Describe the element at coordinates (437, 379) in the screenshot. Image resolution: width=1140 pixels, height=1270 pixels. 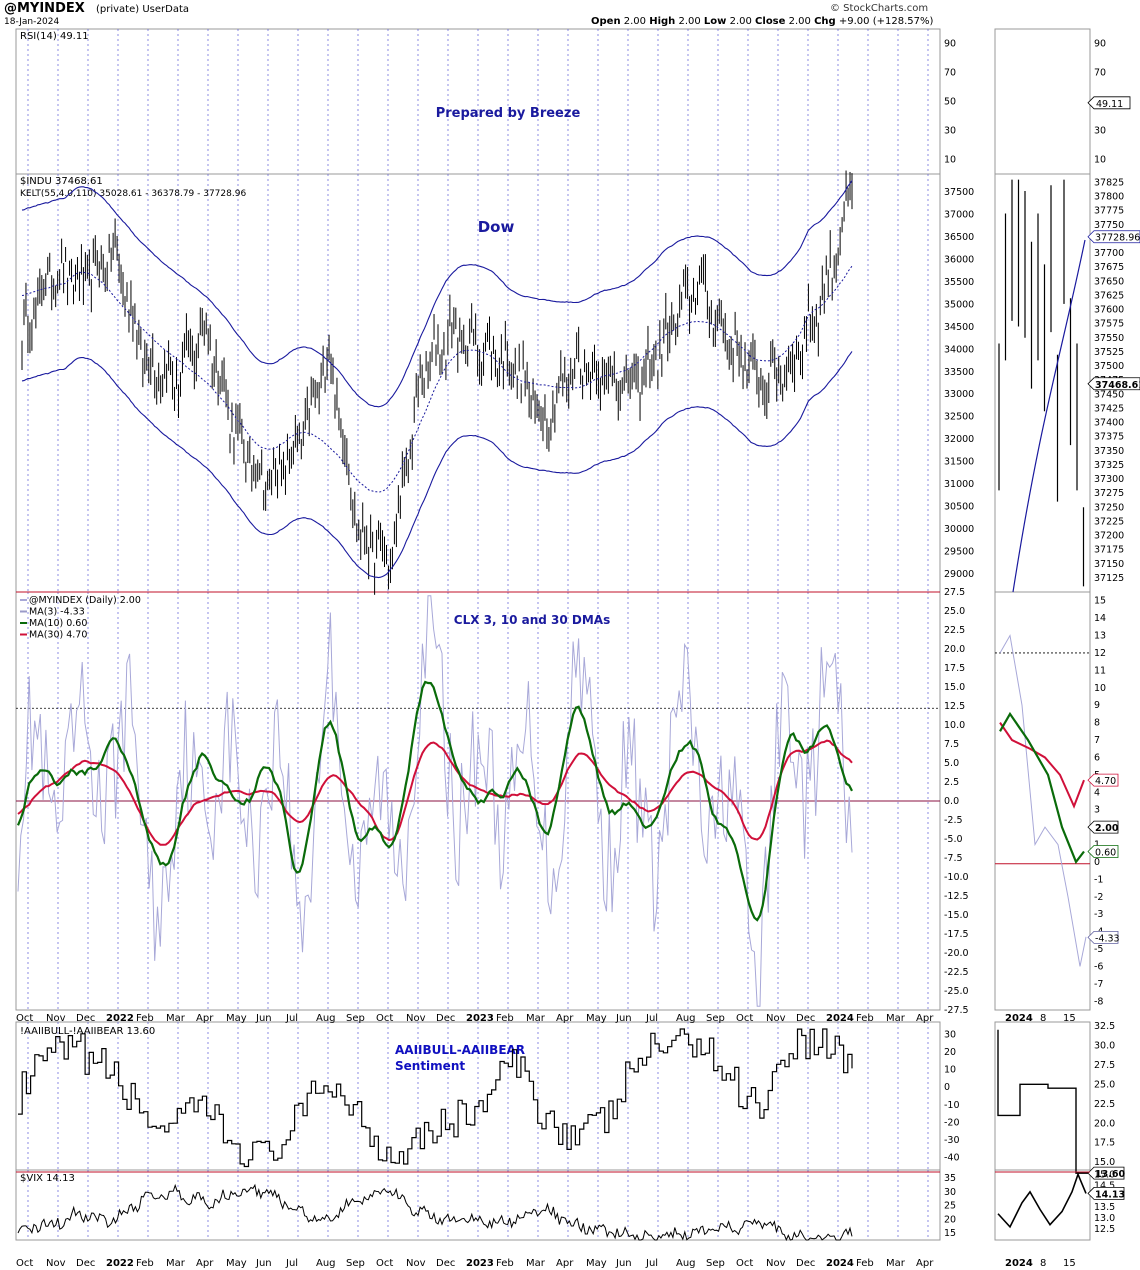
I see `keltner-middle-line` at that location.